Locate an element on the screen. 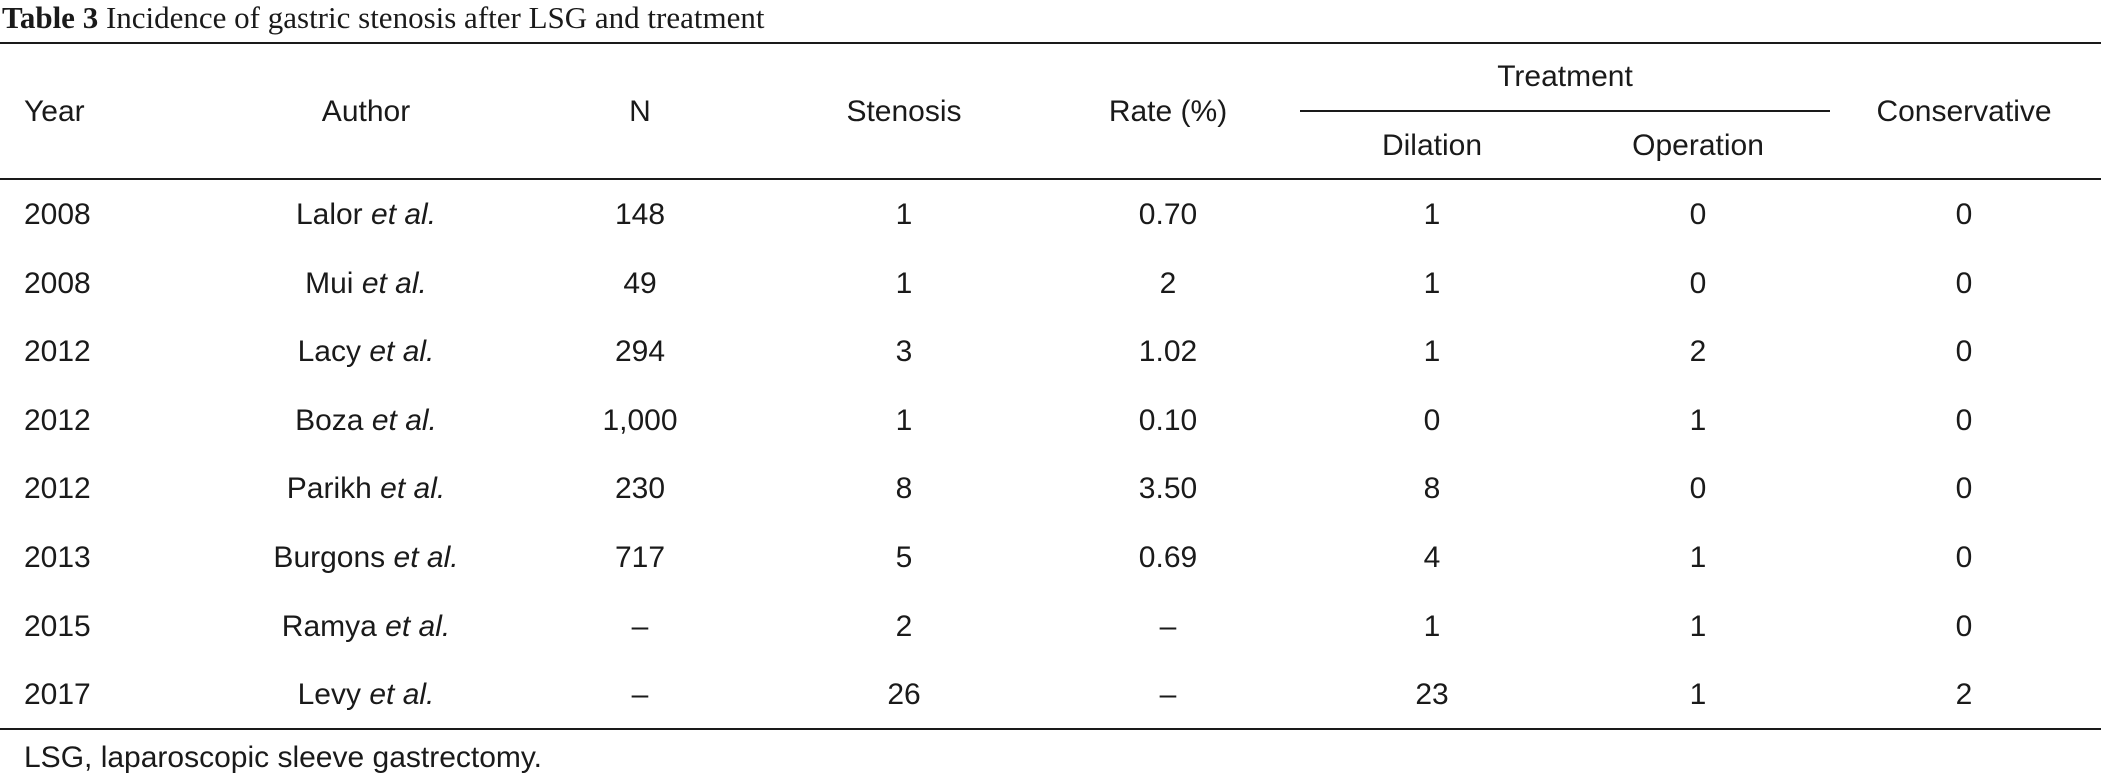 The image size is (2101, 779). author-name: Boza is located at coordinates (329, 420).